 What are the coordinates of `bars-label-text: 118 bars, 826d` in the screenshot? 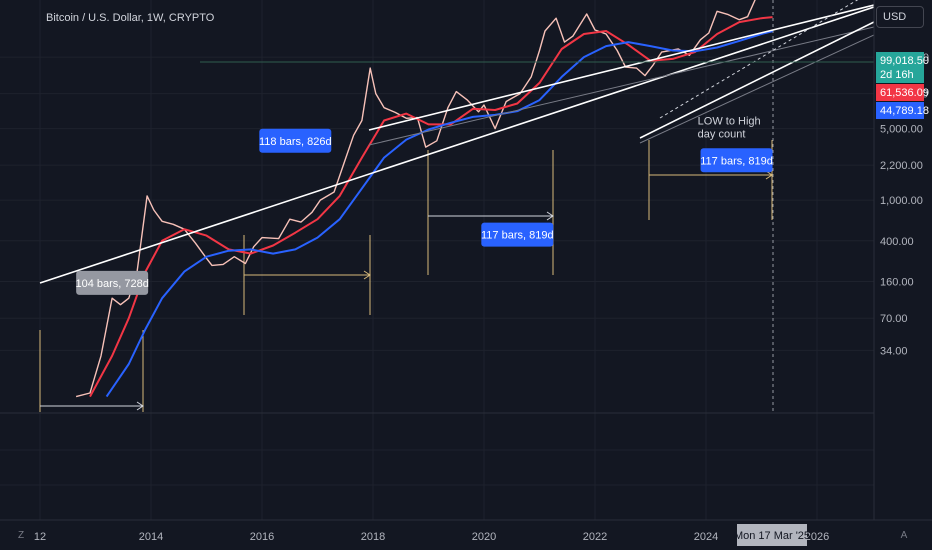 It's located at (295, 142).